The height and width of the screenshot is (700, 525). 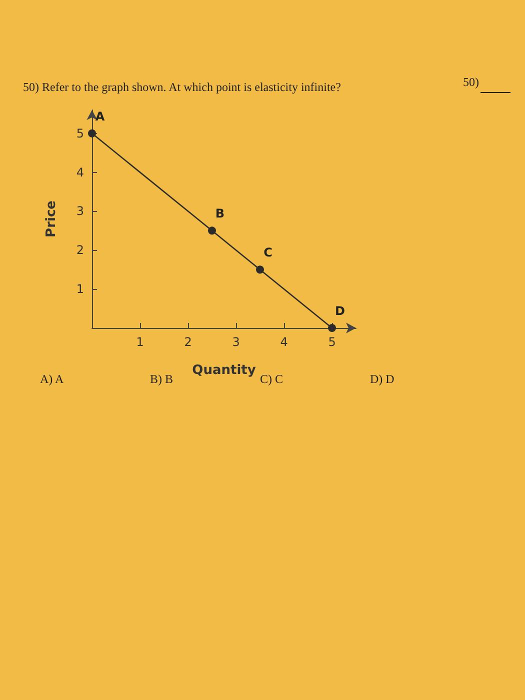 I want to click on chart-title: 50) Refer to the graph shown. At which point is elasticity infinite?, so click(x=182, y=87).